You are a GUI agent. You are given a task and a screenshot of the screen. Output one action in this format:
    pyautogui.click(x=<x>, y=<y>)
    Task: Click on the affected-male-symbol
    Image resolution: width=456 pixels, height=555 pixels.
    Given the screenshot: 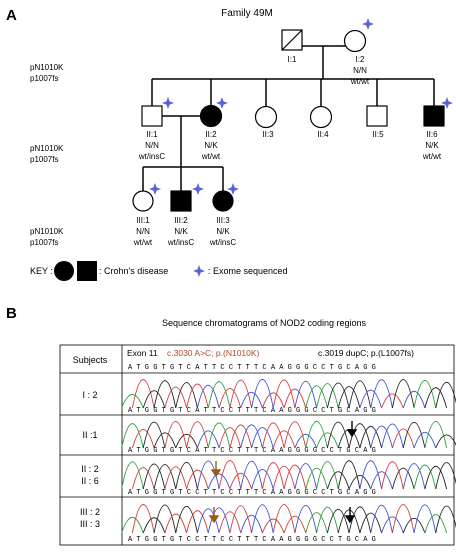 What is the action you would take?
    pyautogui.click(x=181, y=201)
    